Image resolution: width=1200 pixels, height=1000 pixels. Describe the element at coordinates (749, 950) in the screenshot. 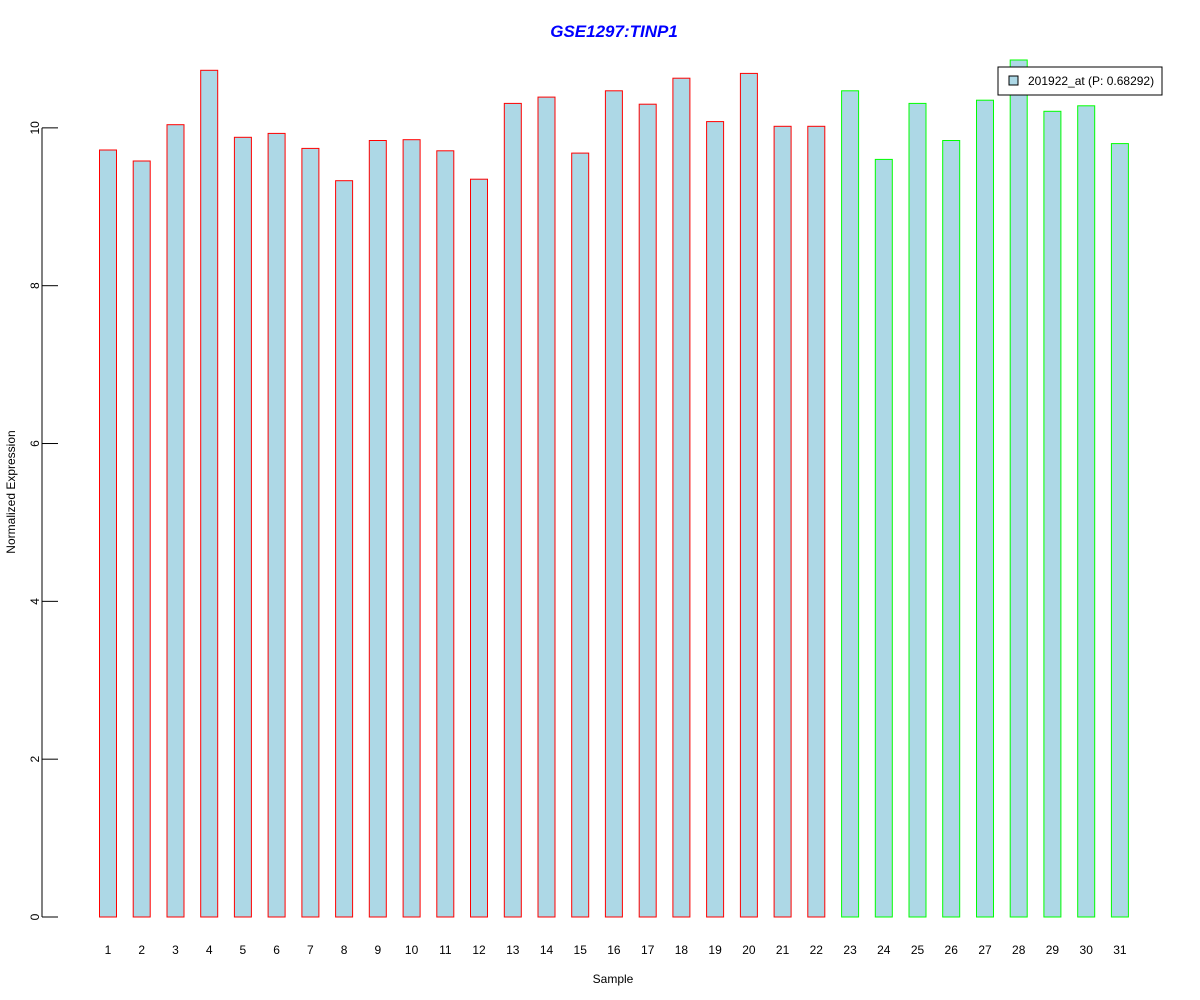

I see `x-tick-label: 20` at that location.